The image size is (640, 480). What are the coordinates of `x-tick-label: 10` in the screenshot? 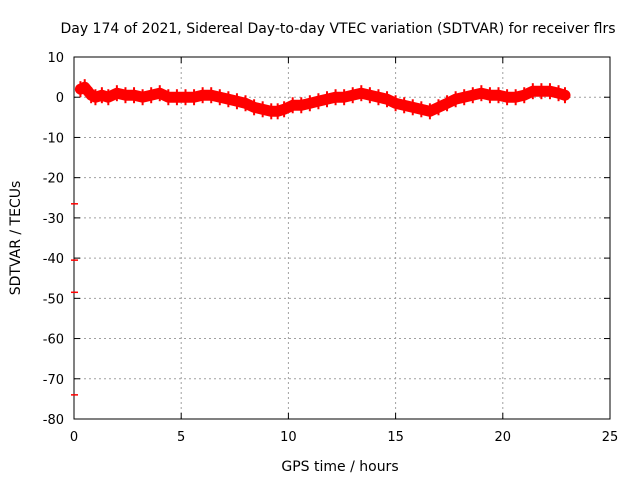 It's located at (288, 437).